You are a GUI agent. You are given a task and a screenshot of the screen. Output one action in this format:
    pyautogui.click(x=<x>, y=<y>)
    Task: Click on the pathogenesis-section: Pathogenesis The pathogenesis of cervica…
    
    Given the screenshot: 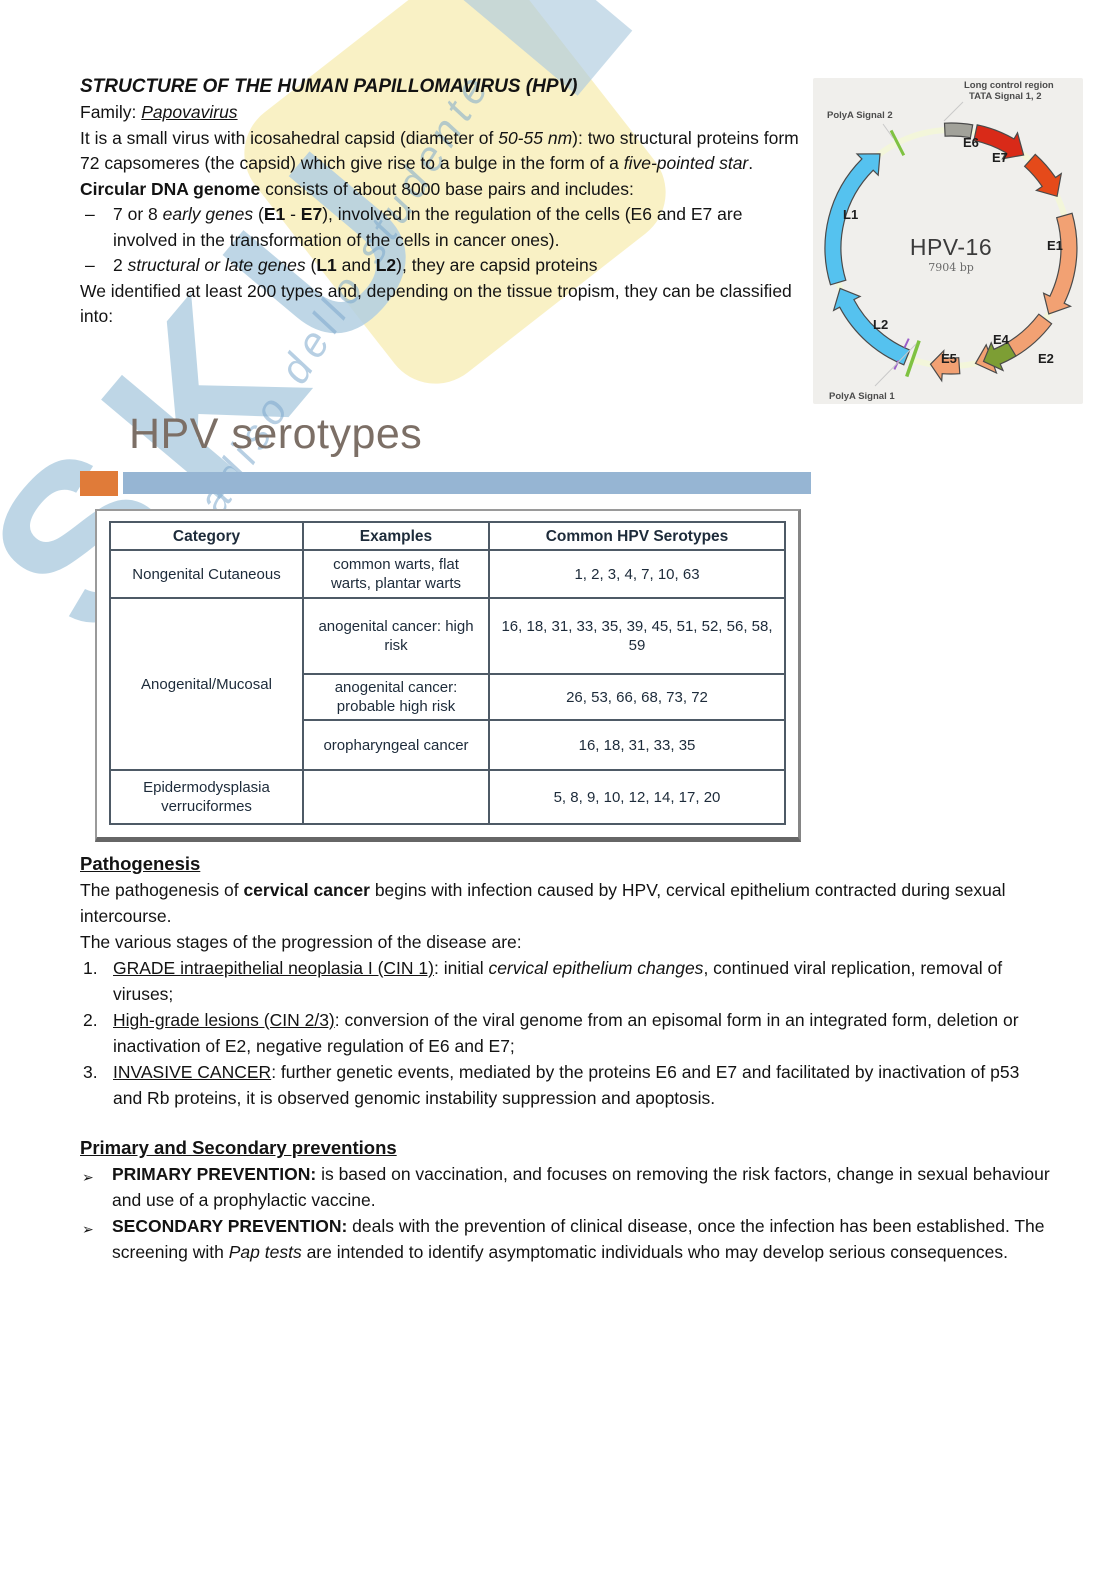 What is the action you would take?
    pyautogui.click(x=562, y=980)
    